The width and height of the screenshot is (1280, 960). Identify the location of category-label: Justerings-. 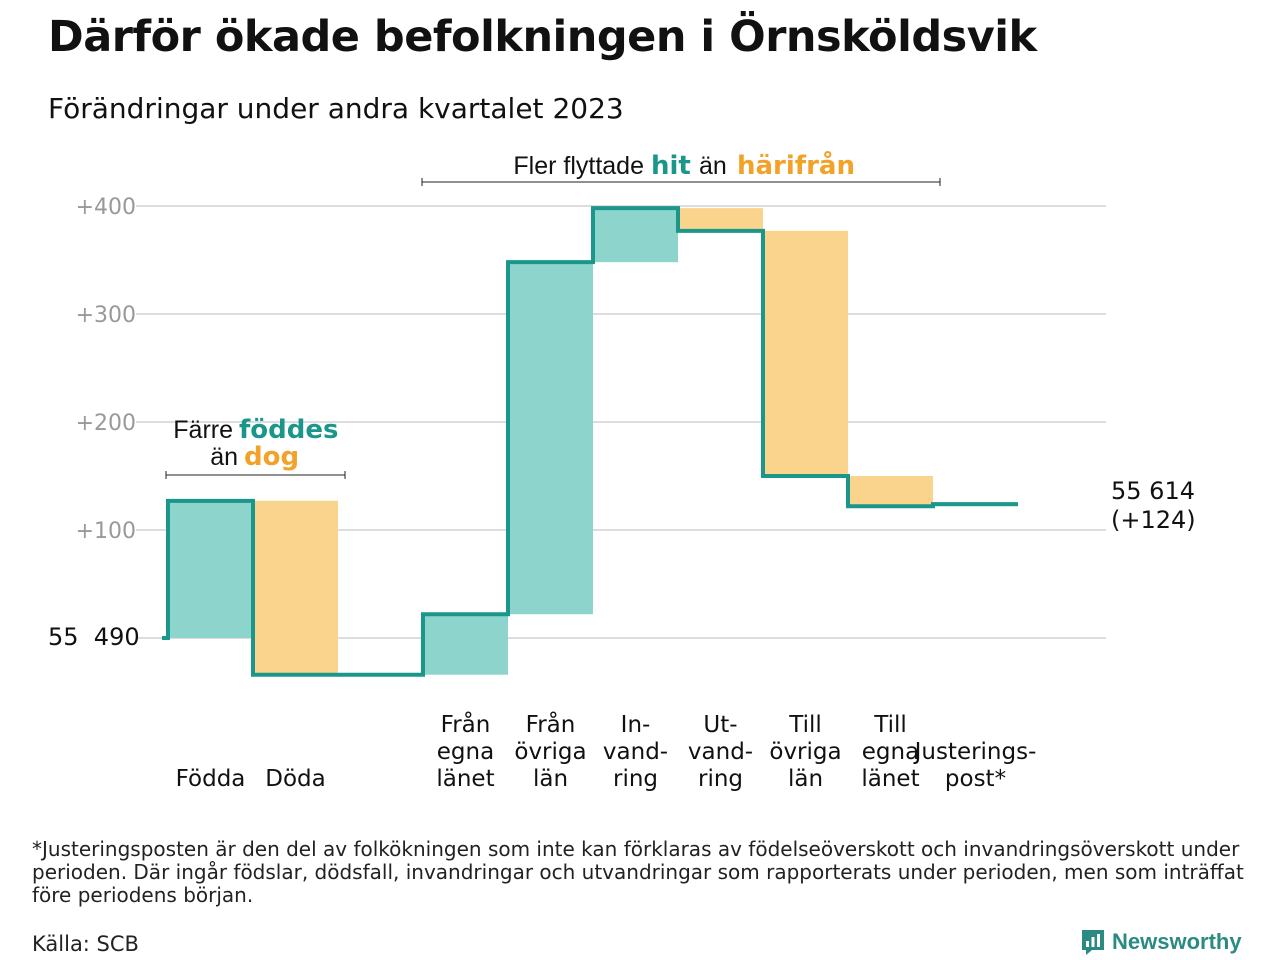
(975, 752).